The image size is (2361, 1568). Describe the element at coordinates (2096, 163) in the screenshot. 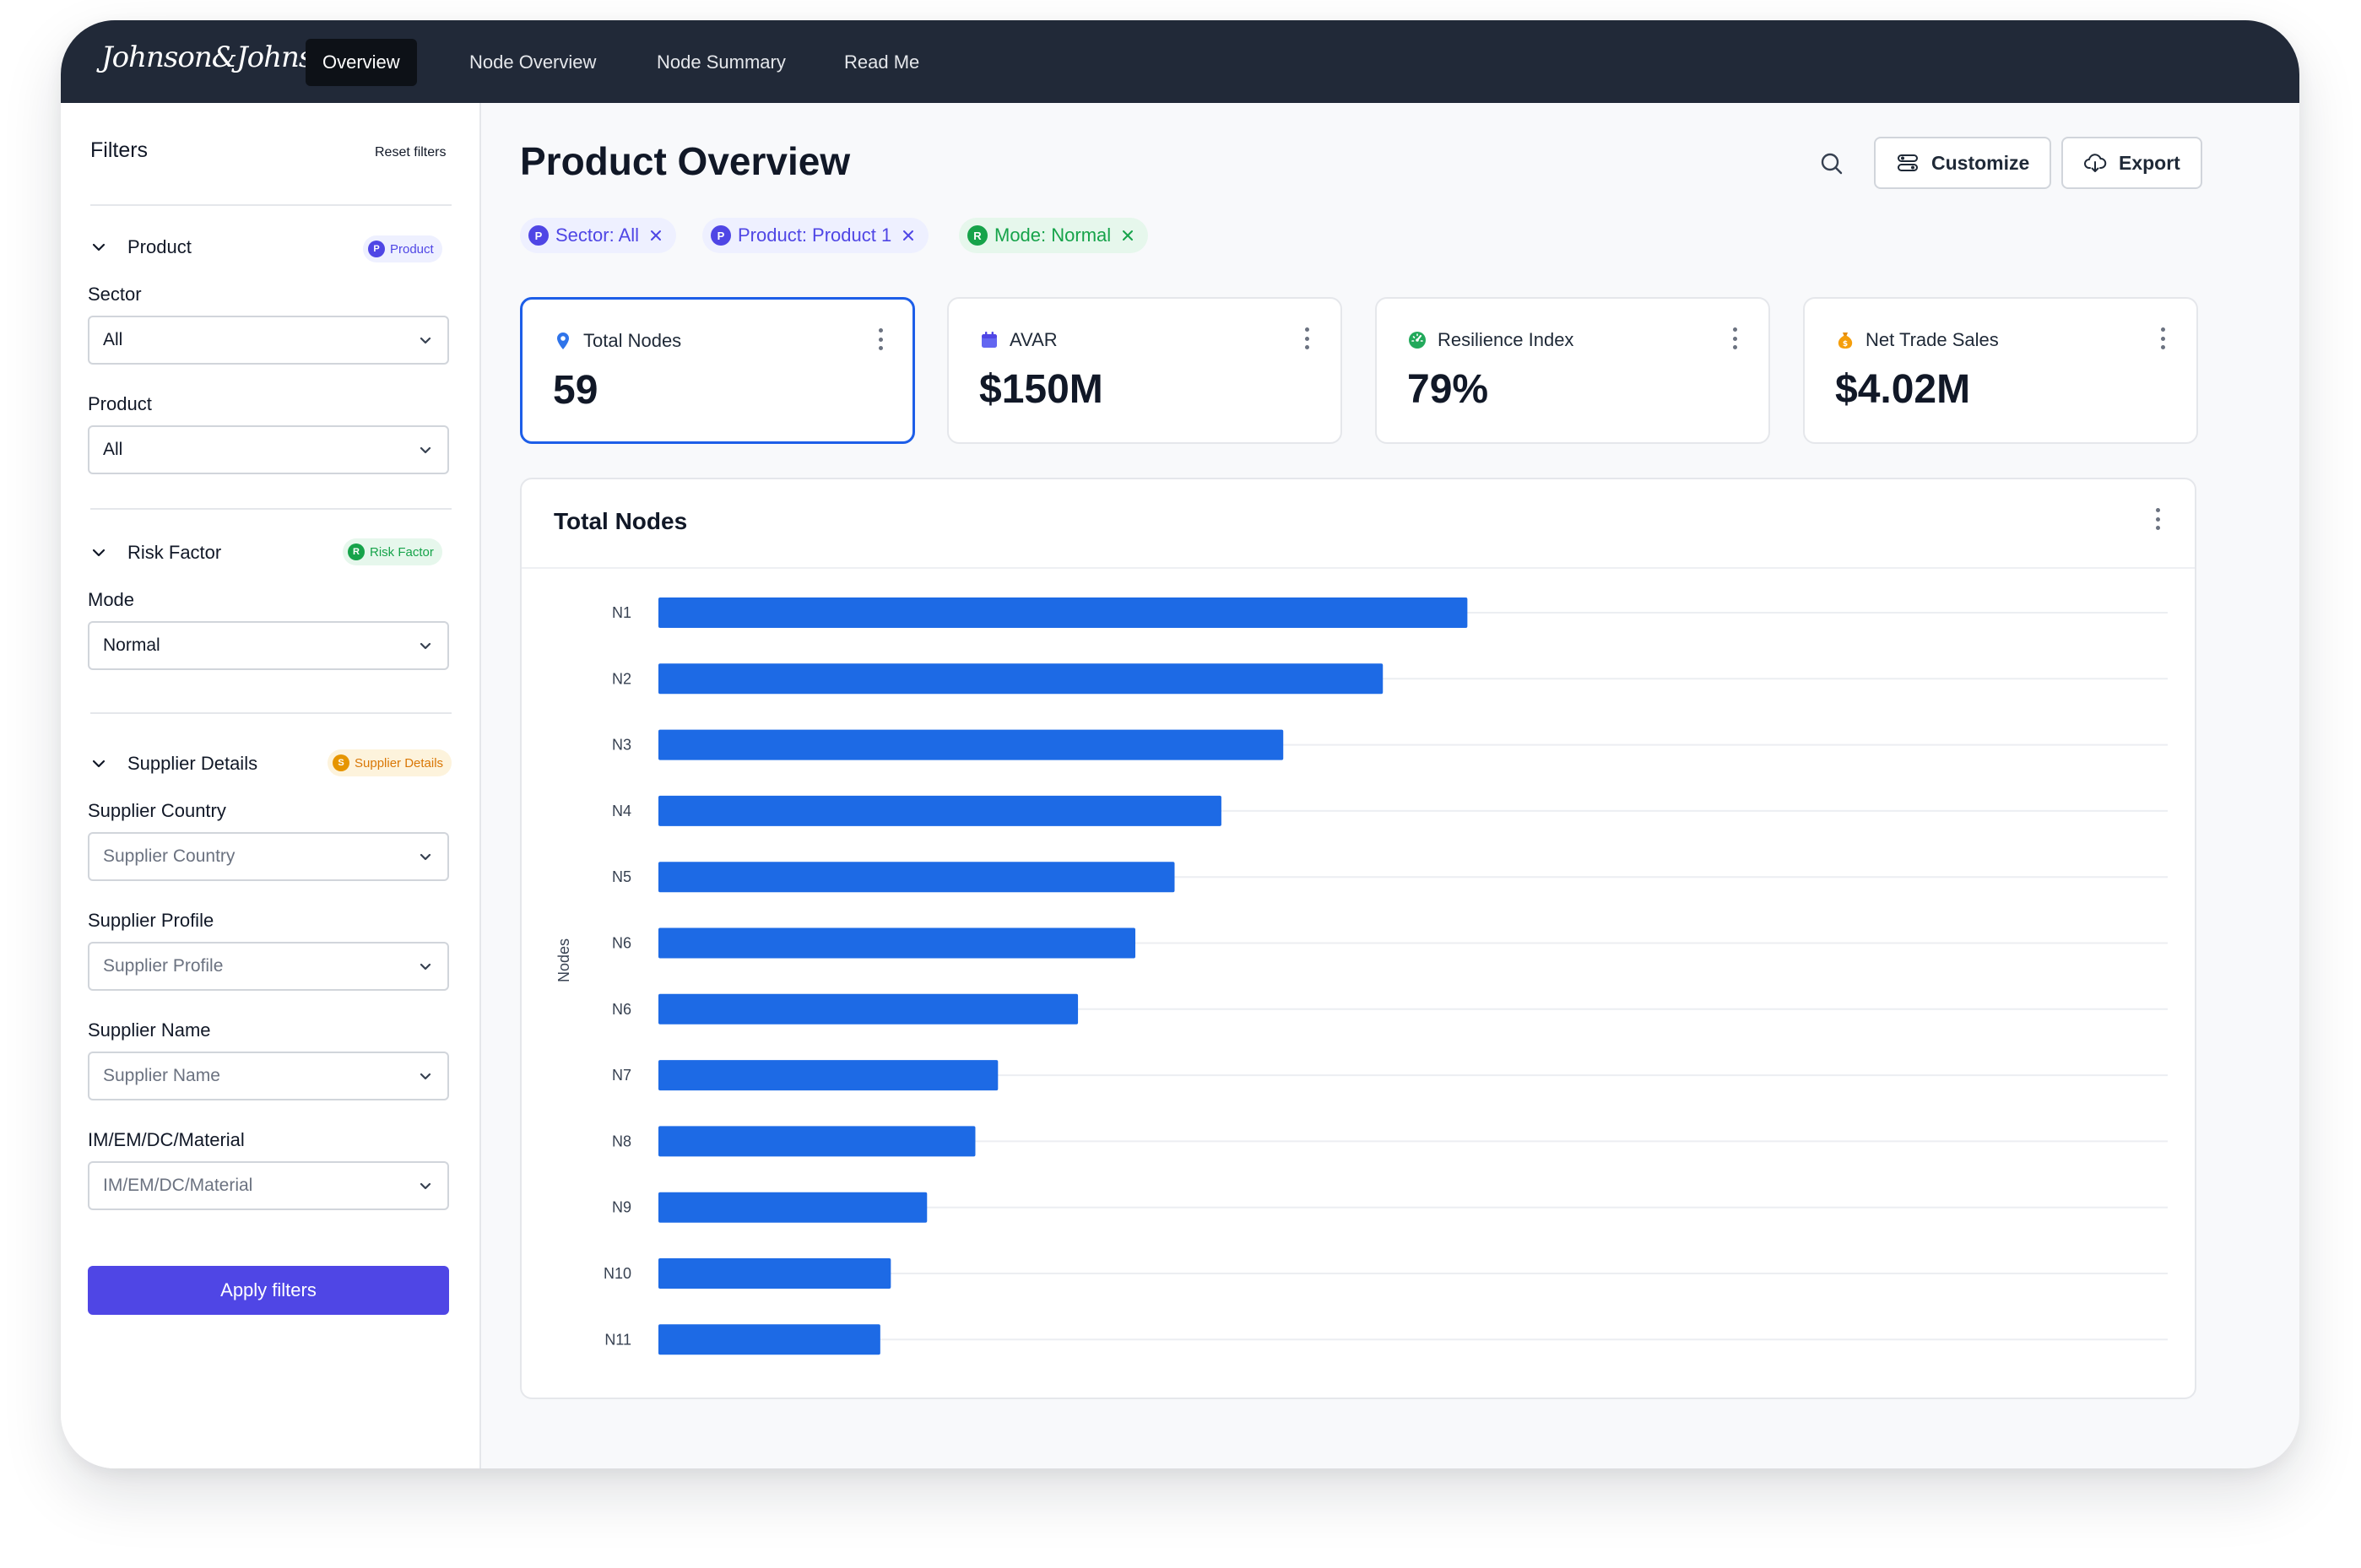

I see `cloud-download-icon` at that location.